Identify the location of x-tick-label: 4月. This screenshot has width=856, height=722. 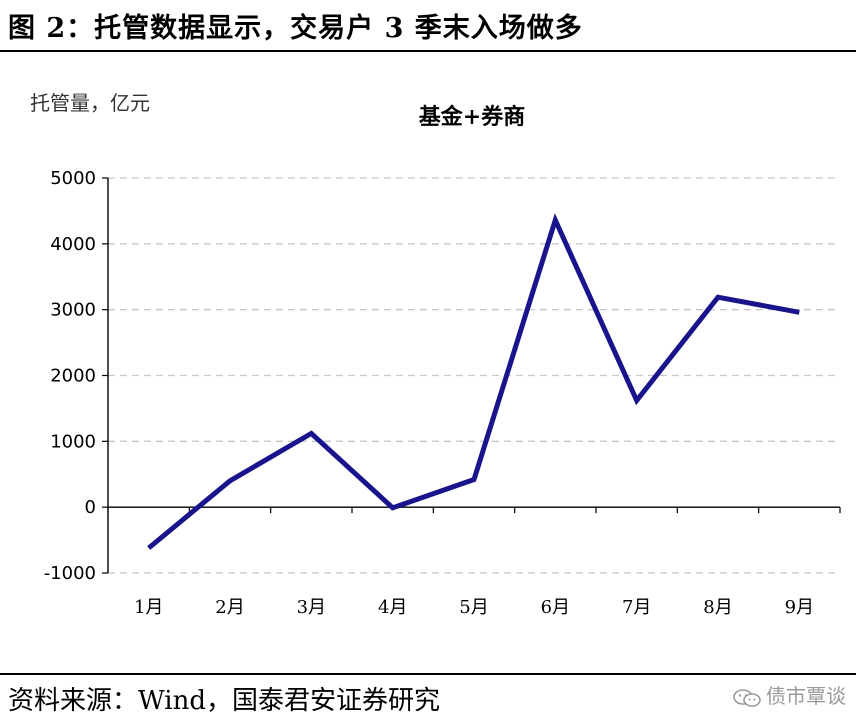
(392, 607).